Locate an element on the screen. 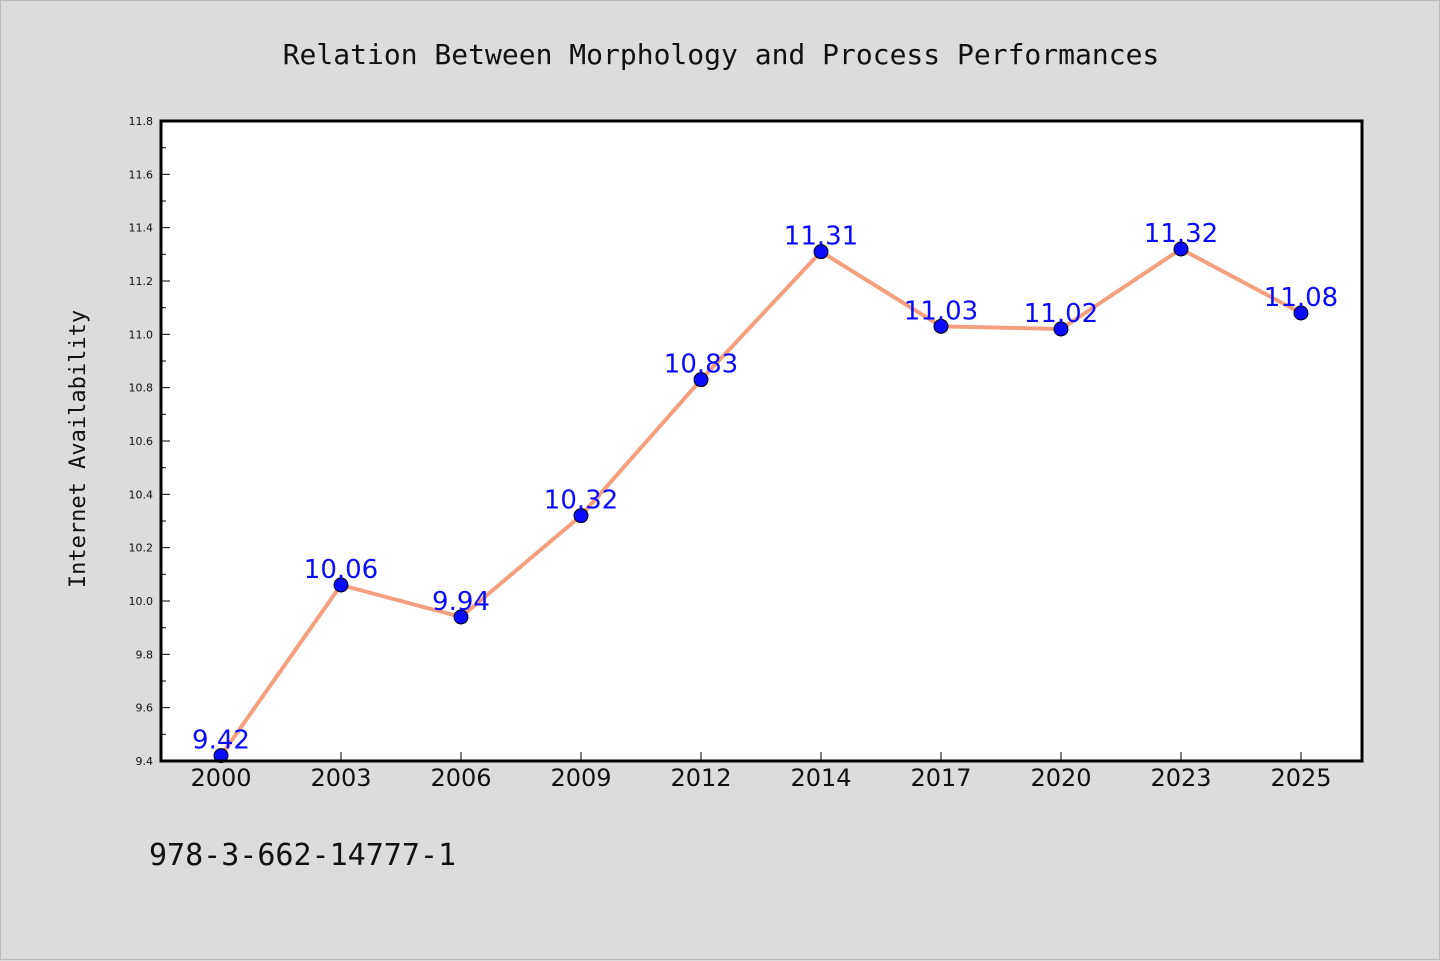  x-tick-label: 2025 is located at coordinates (1300, 778).